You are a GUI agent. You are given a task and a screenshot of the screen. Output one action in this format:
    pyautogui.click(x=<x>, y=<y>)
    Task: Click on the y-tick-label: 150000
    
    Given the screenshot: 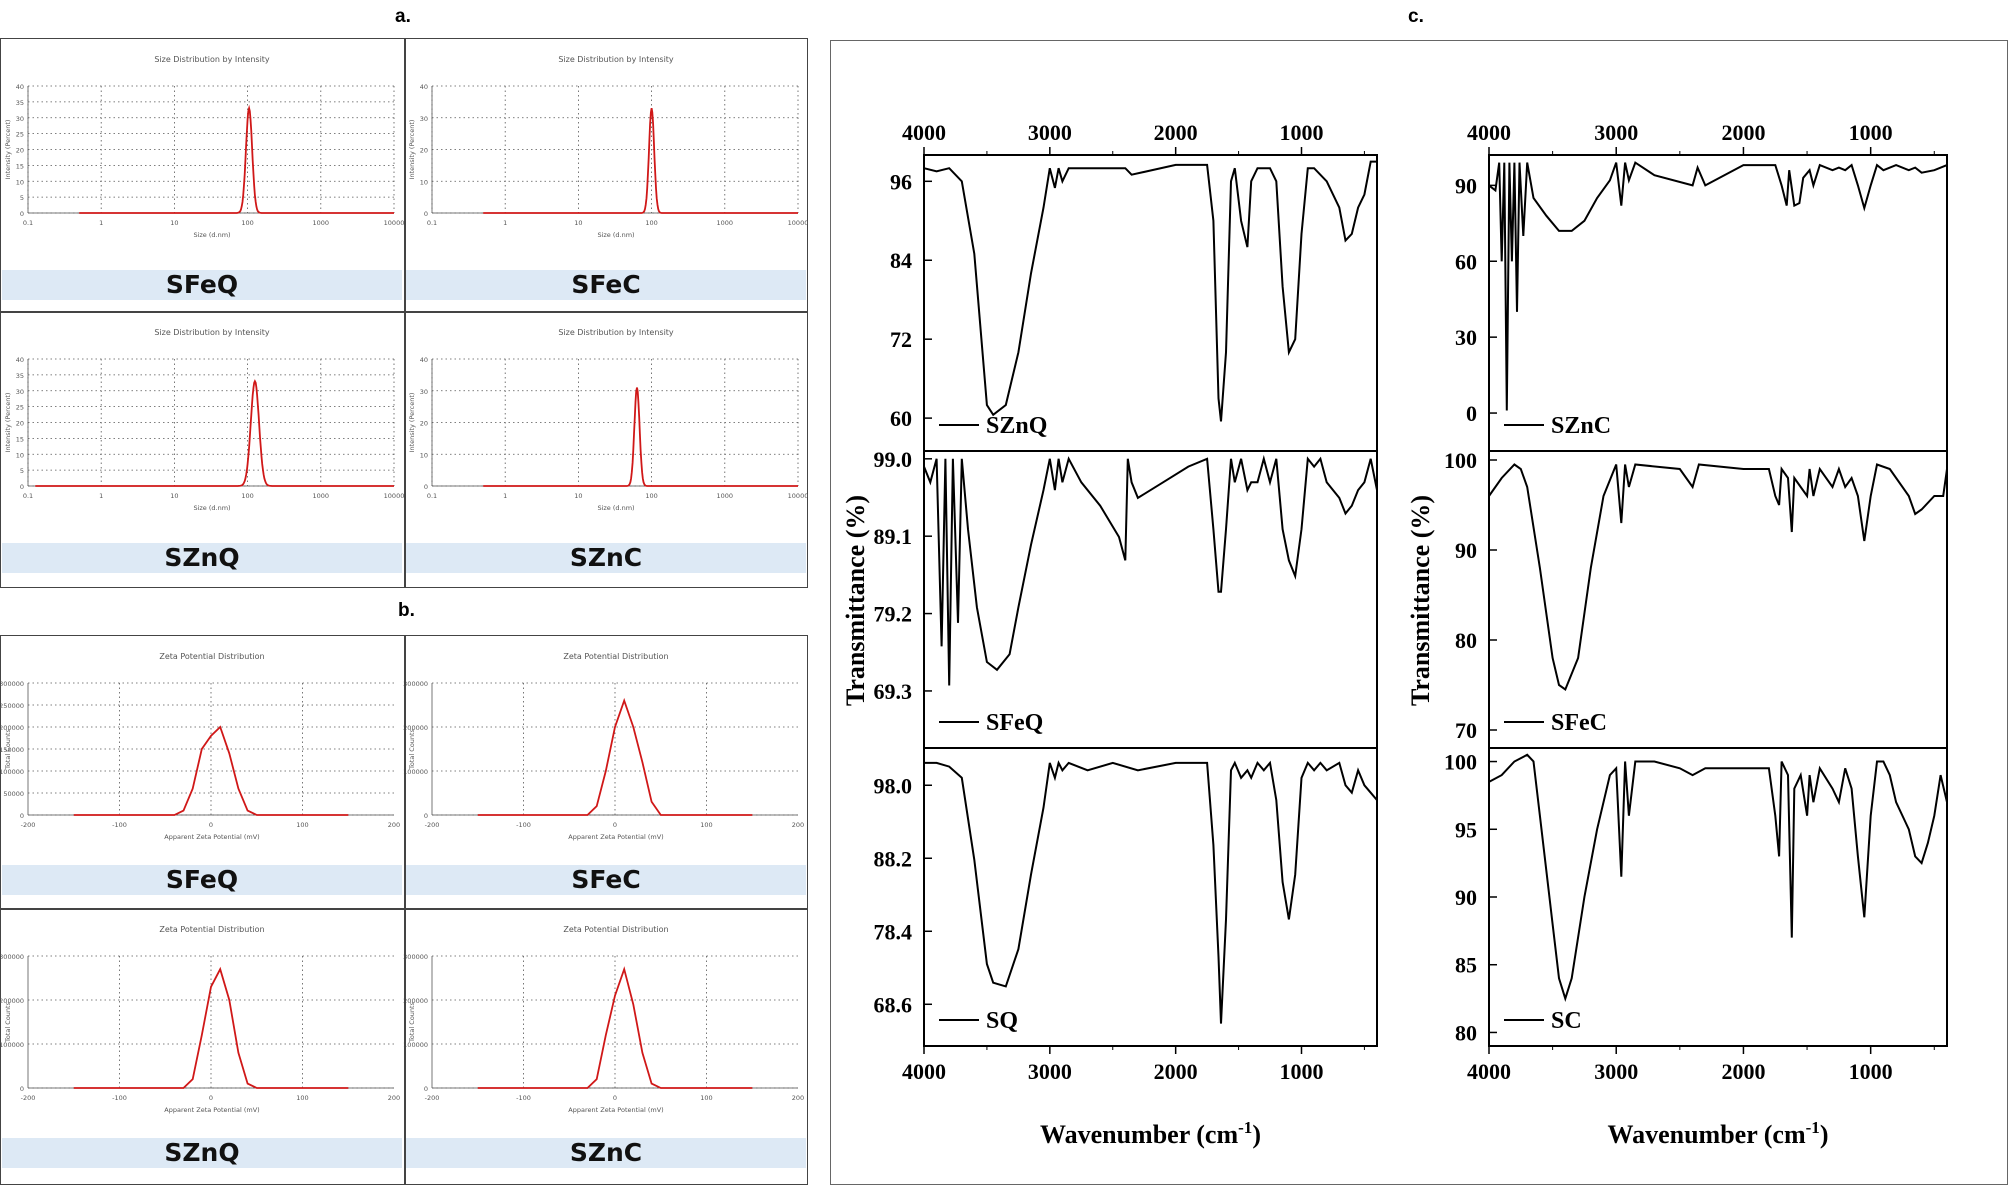 What is the action you would take?
    pyautogui.click(x=12, y=750)
    